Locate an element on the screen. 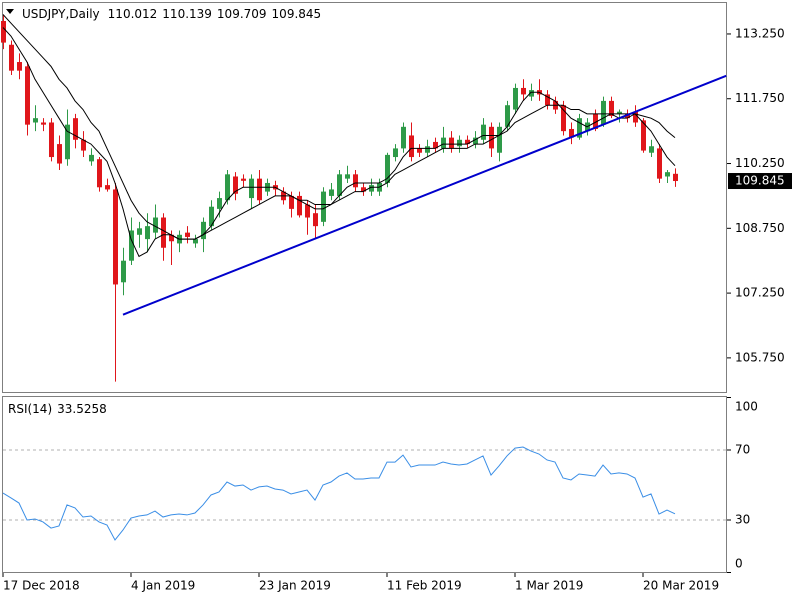 The height and width of the screenshot is (600, 800). y-tick-label: 111.750 is located at coordinates (760, 98).